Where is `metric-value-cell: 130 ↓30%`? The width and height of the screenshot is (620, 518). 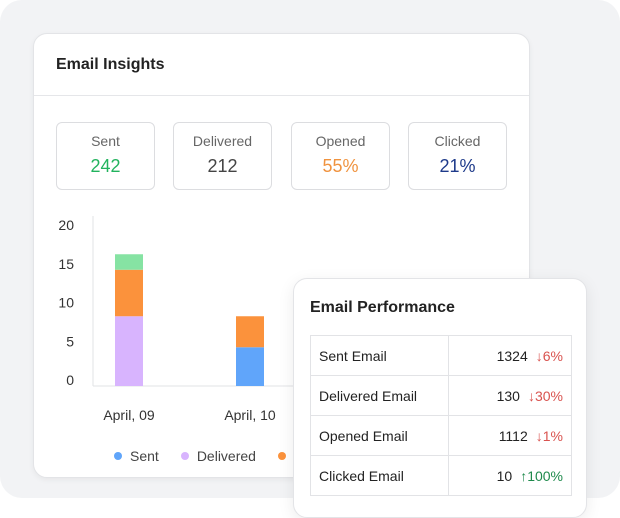
metric-value-cell: 130 ↓30% is located at coordinates (510, 395).